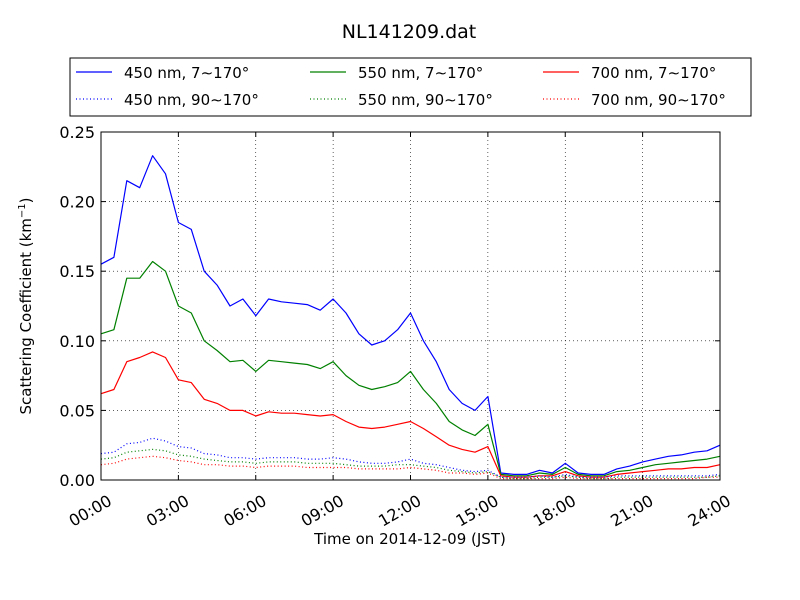  Describe the element at coordinates (425, 100) in the screenshot. I see `legend-label-4: 550 nm, 90∼170°` at that location.